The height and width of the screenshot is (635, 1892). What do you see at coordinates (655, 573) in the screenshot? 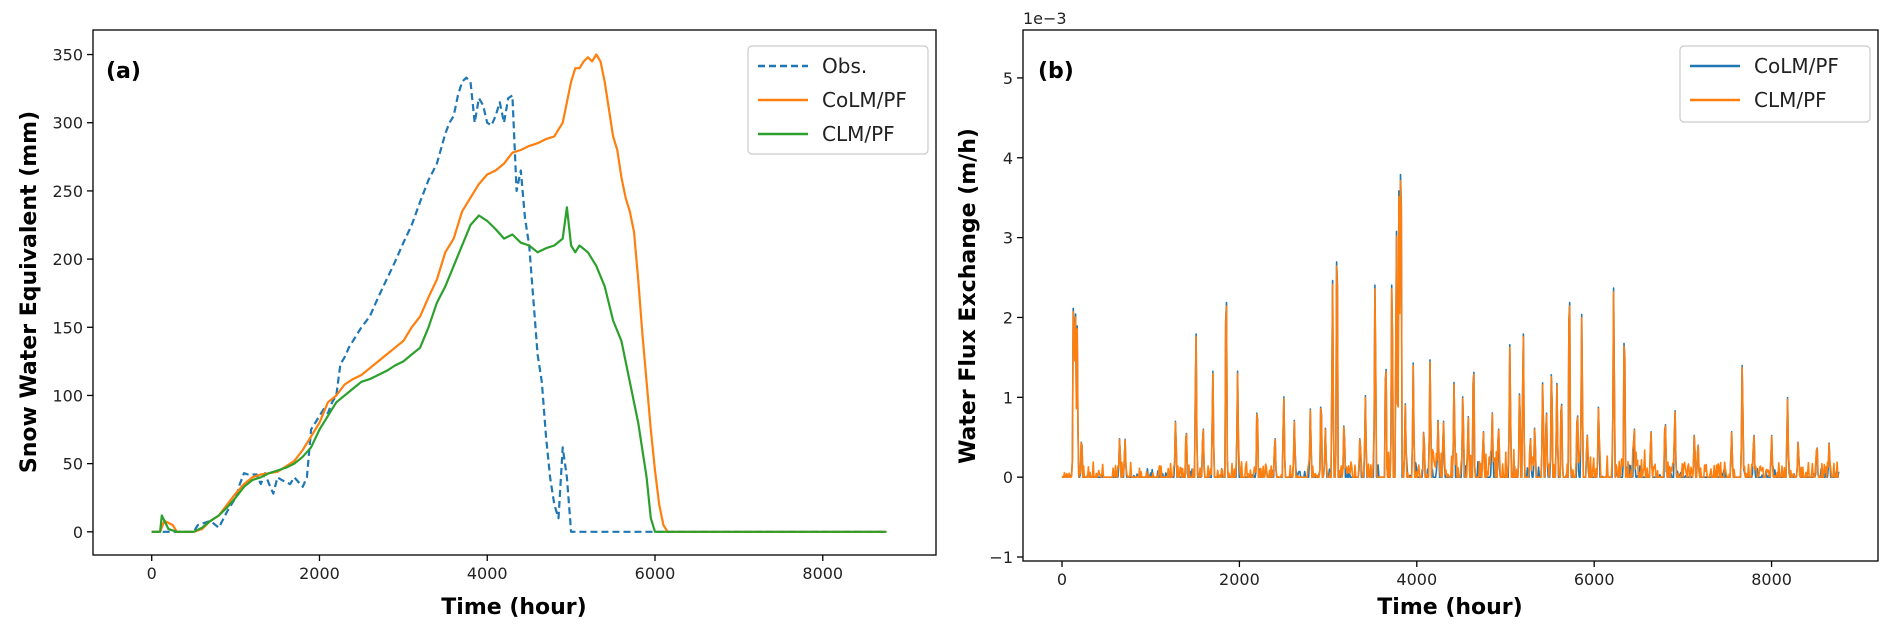
I see `panel-a-x-tick-label: 6000` at bounding box center [655, 573].